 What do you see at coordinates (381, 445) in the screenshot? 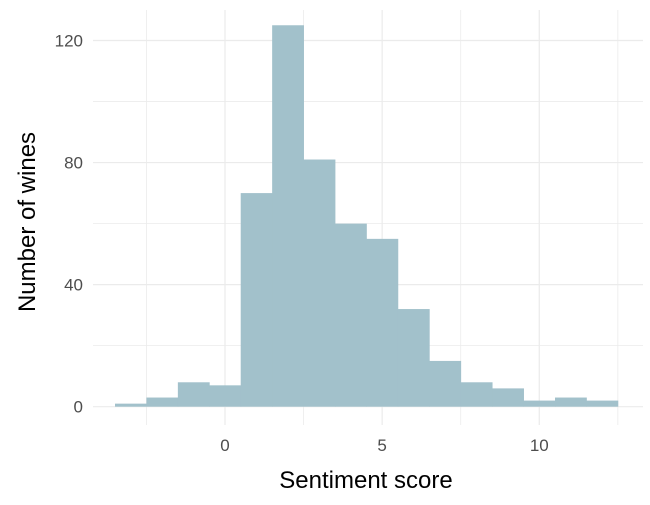
I see `x-tick-label: 5` at bounding box center [381, 445].